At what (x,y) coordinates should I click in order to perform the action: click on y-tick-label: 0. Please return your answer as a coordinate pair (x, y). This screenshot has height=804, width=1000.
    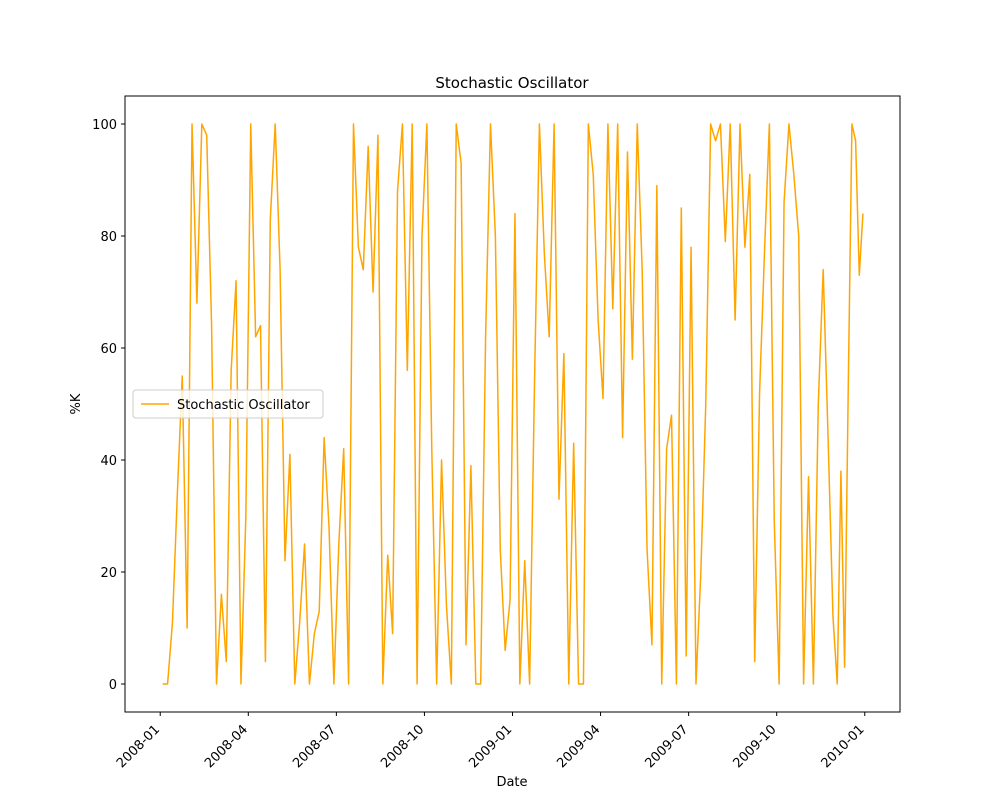
    Looking at the image, I should click on (113, 685).